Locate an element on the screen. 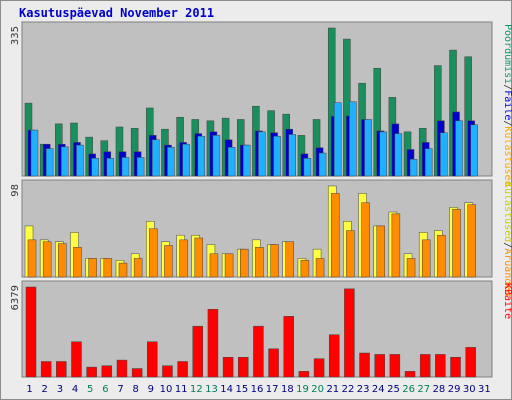 The height and width of the screenshot is (400, 512). x-tick-label: 29 is located at coordinates (454, 389).